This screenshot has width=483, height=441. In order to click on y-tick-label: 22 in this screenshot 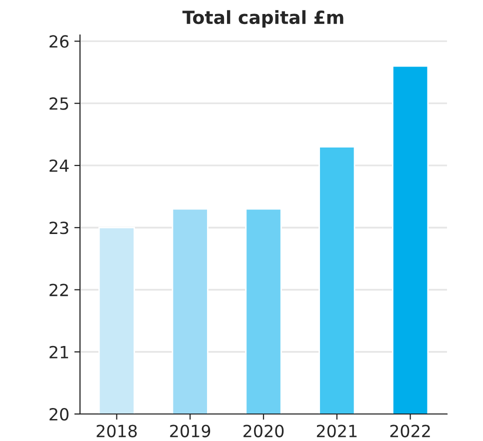, I will do `click(59, 290)`.